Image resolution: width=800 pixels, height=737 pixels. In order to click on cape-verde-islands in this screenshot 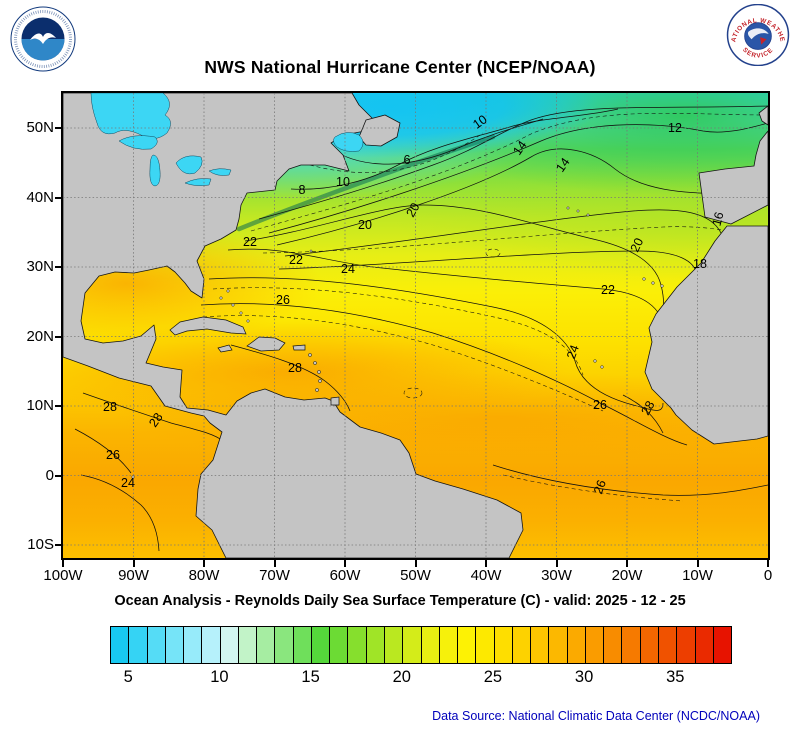, I will do `click(598, 364)`.